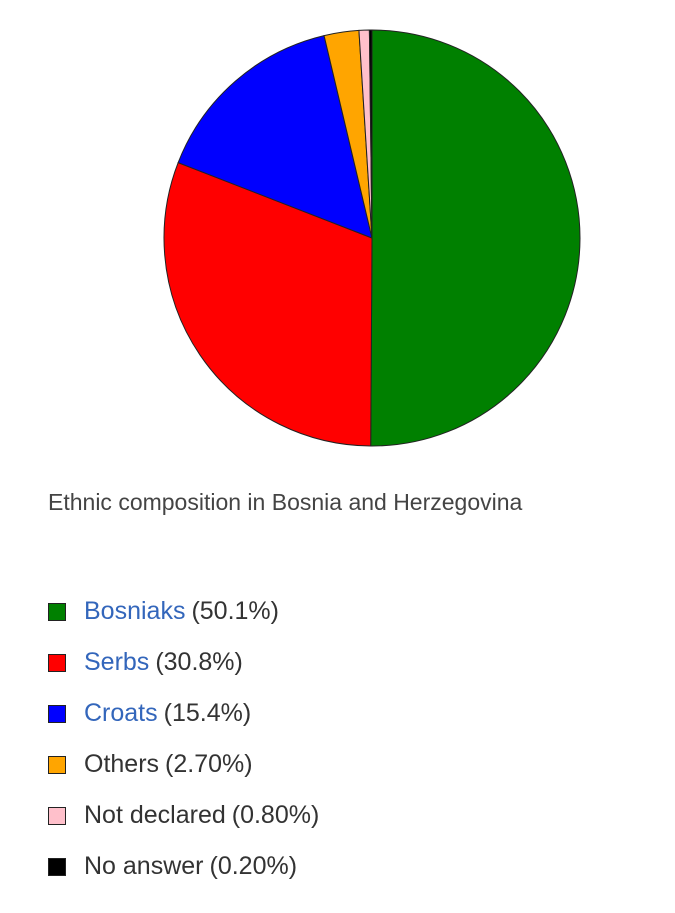 The image size is (675, 913). I want to click on legend-label: Others, so click(122, 764).